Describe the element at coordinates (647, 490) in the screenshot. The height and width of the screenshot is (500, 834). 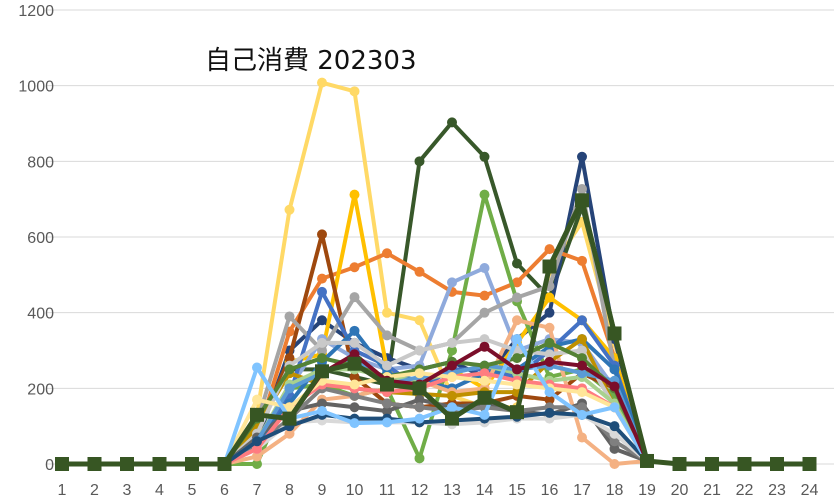
I see `x-tick-label: 19` at that location.